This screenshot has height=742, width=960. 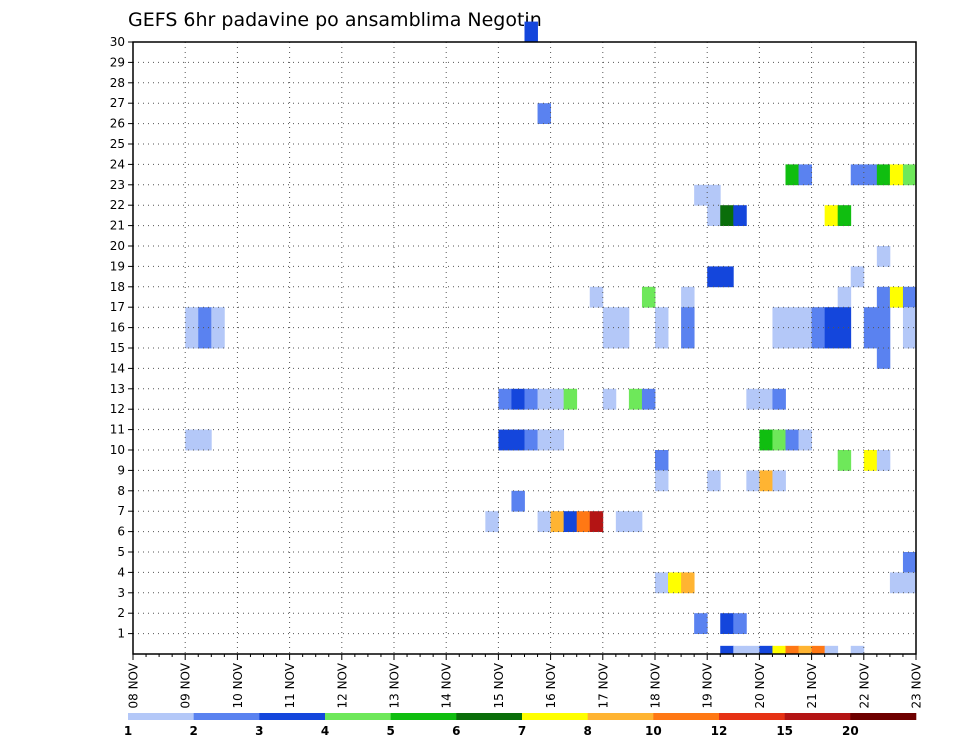 What do you see at coordinates (522, 731) in the screenshot?
I see `legend-label: 7` at bounding box center [522, 731].